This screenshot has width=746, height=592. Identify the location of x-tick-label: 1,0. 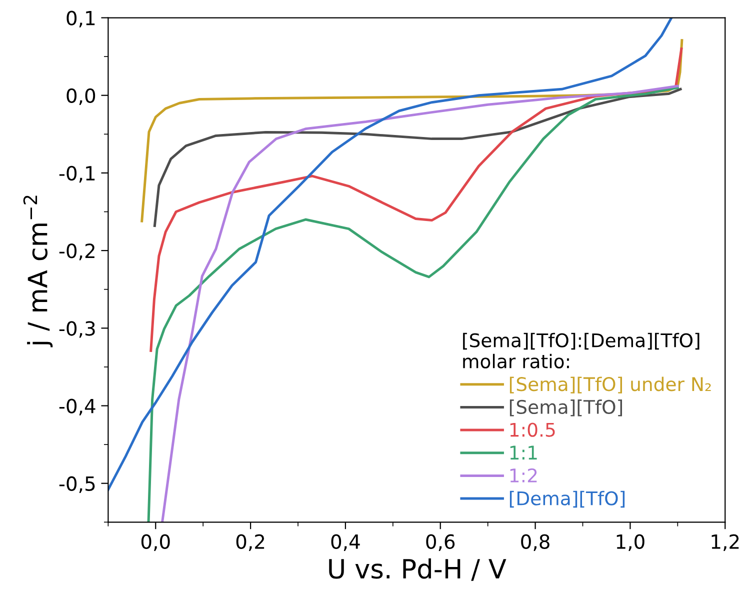
(630, 542).